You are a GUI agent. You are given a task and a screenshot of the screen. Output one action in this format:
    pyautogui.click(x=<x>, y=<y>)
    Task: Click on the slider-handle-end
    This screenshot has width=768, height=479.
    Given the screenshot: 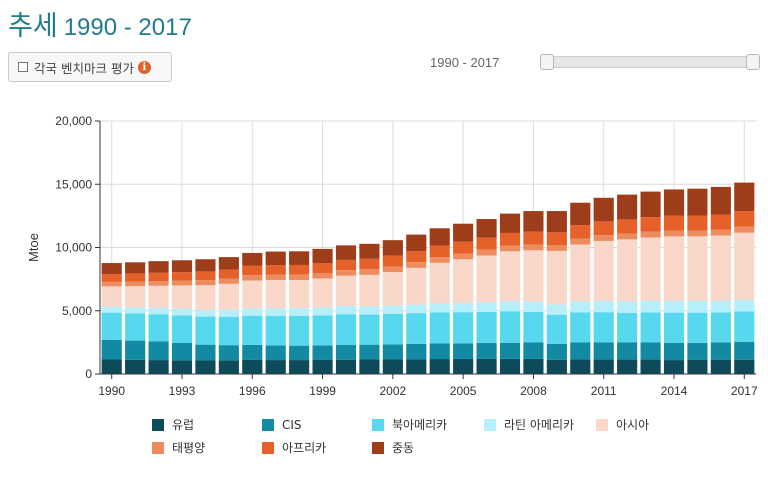 What is the action you would take?
    pyautogui.click(x=753, y=62)
    